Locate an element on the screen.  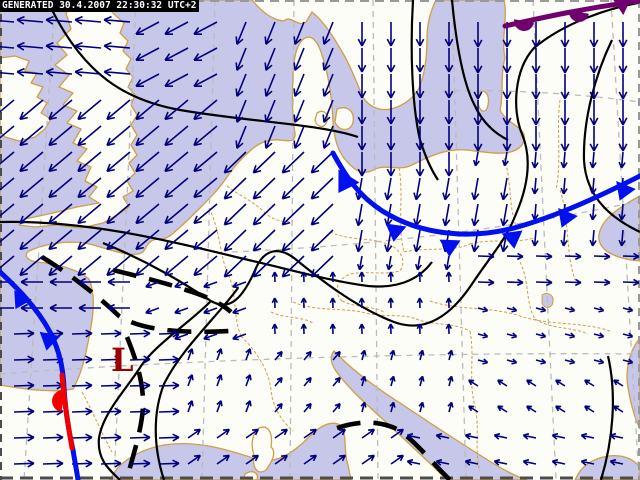
cold-front-central is located at coordinates (485, 203).